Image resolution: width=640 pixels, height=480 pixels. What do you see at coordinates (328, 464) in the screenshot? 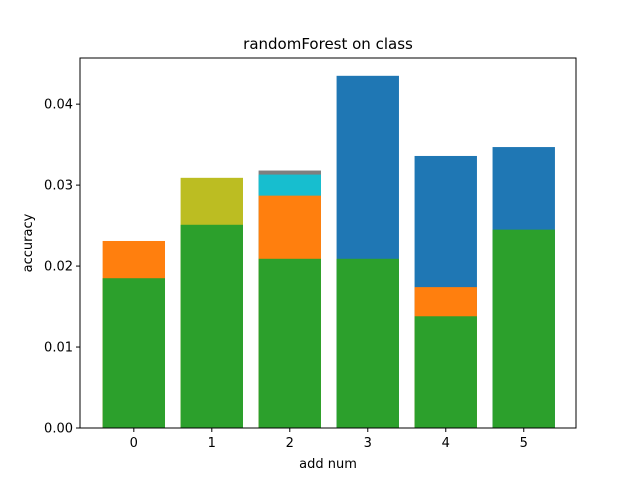
I see `x-axis-label: add num` at bounding box center [328, 464].